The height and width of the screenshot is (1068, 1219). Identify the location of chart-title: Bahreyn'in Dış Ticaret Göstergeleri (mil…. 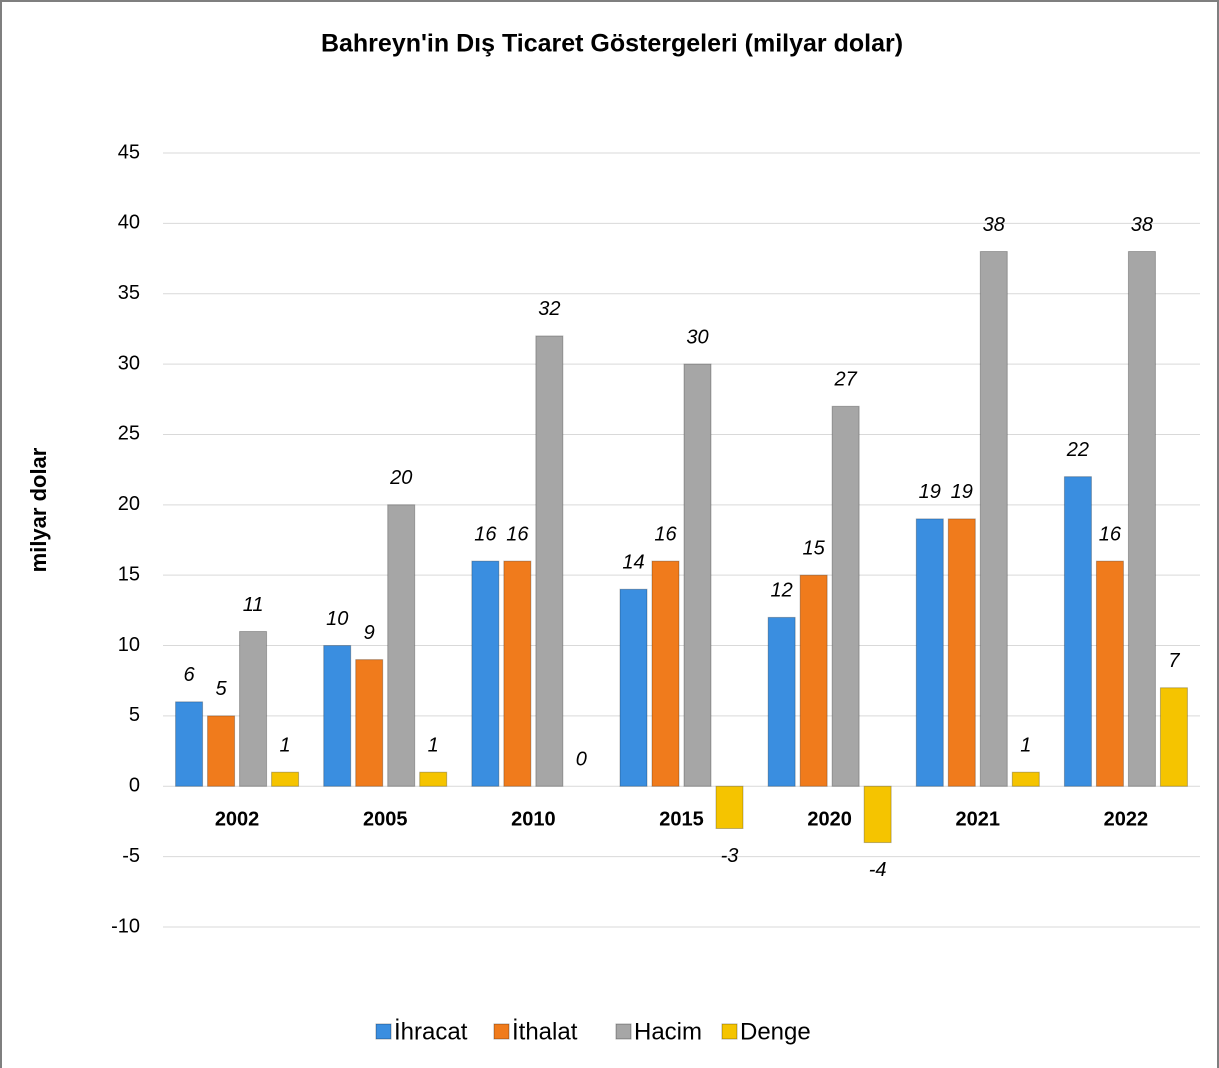
(612, 44).